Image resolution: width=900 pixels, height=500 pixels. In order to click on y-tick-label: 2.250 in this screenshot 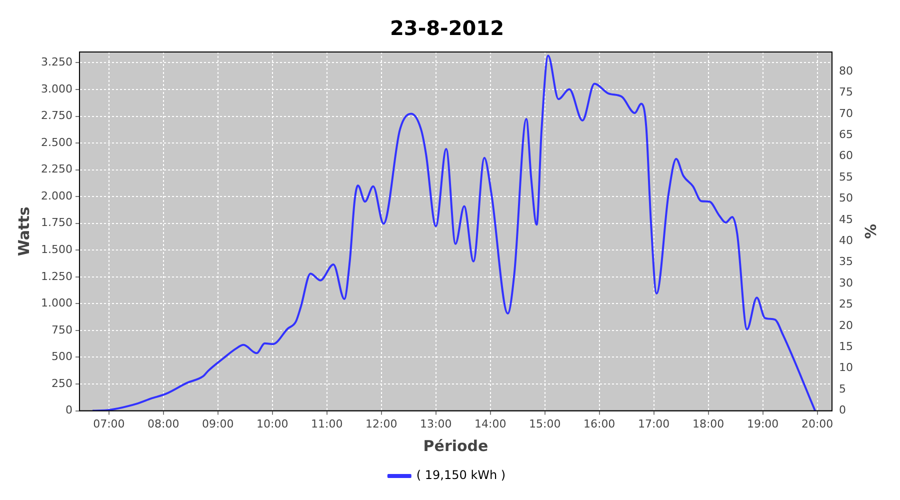, I will do `click(56, 169)`.